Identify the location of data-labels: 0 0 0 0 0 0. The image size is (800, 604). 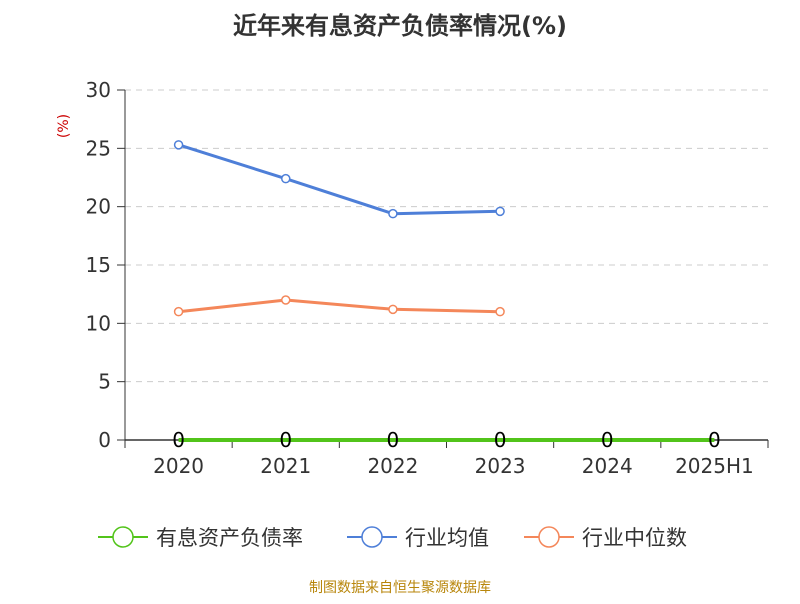
(446, 440).